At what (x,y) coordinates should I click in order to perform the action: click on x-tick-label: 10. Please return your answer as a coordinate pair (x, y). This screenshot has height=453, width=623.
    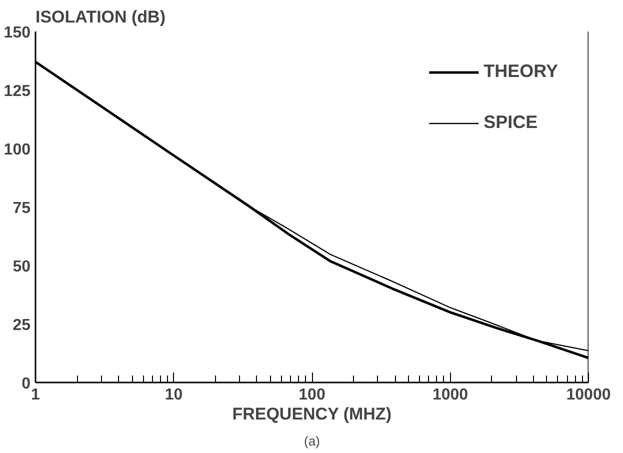
    Looking at the image, I should click on (173, 395).